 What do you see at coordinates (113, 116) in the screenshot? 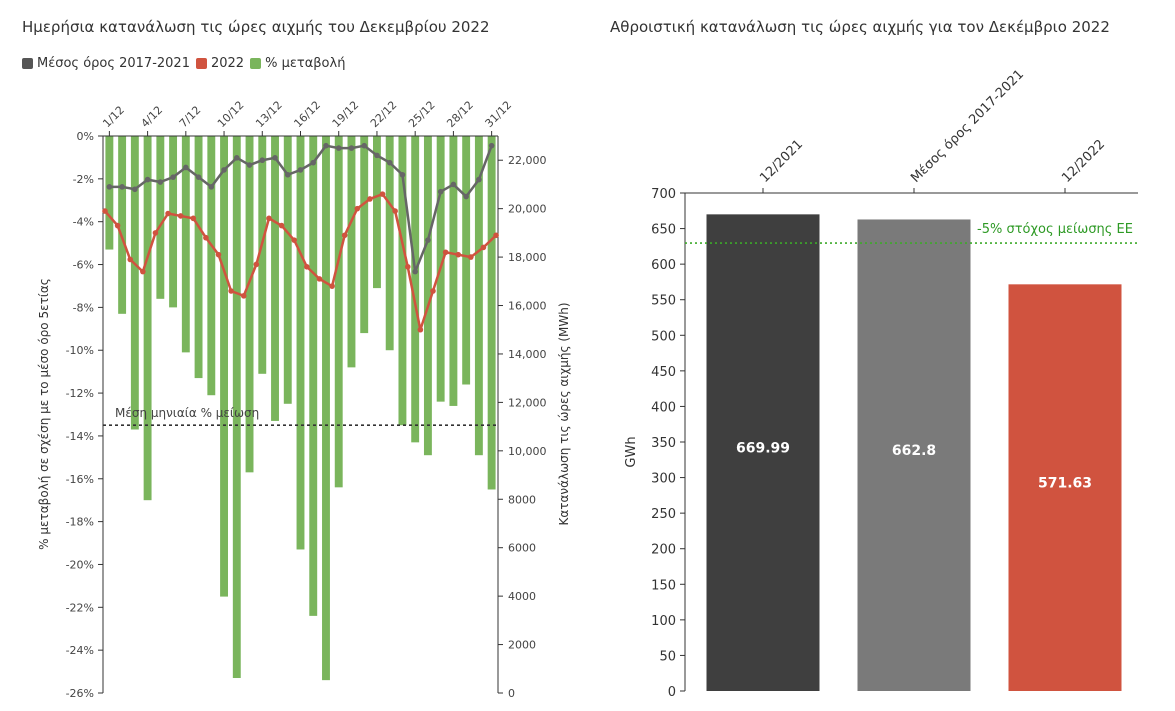
I see `x-tick-label: 1/12` at bounding box center [113, 116].